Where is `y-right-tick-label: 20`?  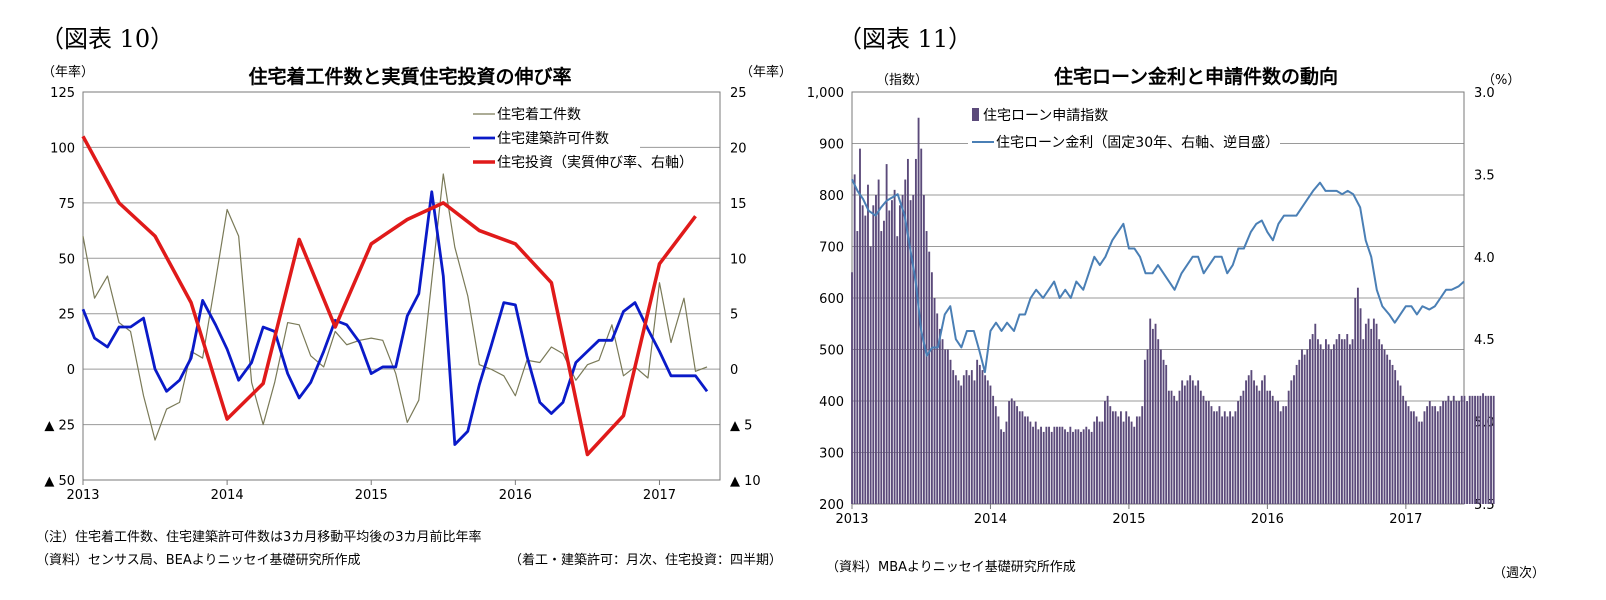
y-right-tick-label: 20 is located at coordinates (738, 148).